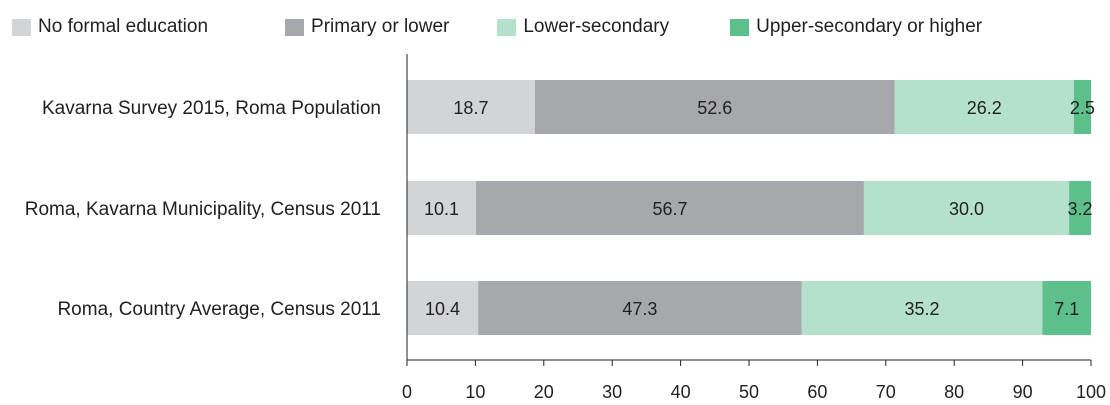  I want to click on data-label: 2.5, so click(1082, 108).